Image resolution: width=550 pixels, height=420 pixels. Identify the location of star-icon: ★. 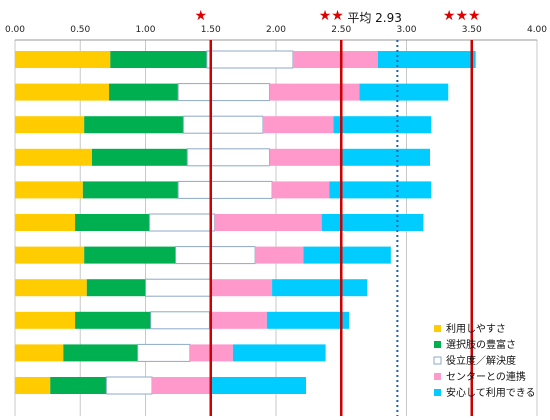
(200, 16).